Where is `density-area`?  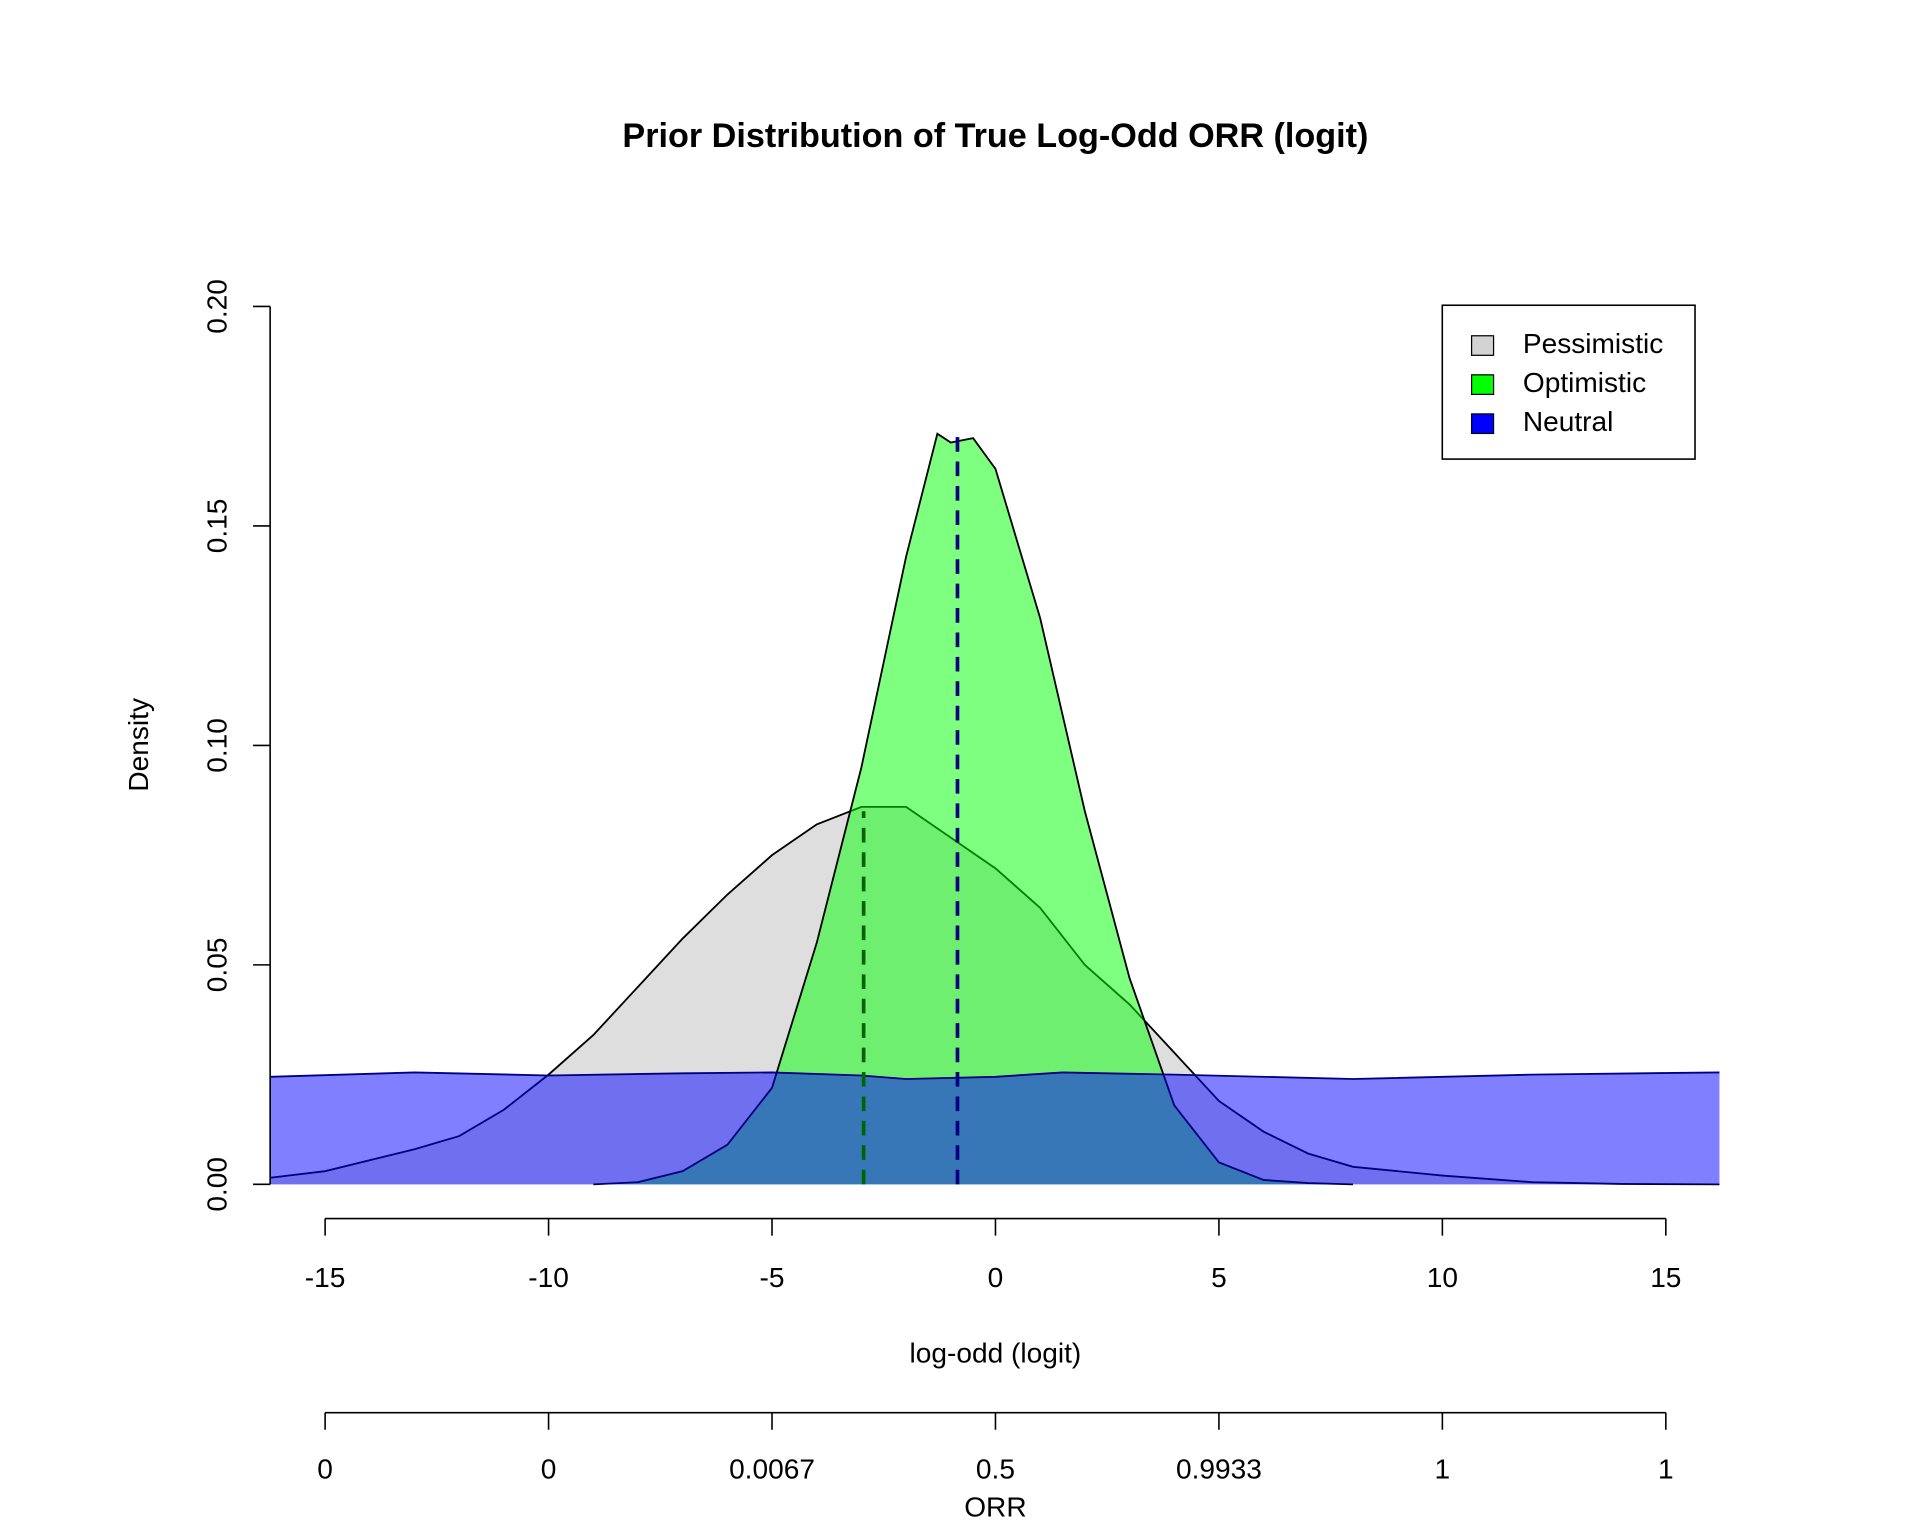 density-area is located at coordinates (995, 1128).